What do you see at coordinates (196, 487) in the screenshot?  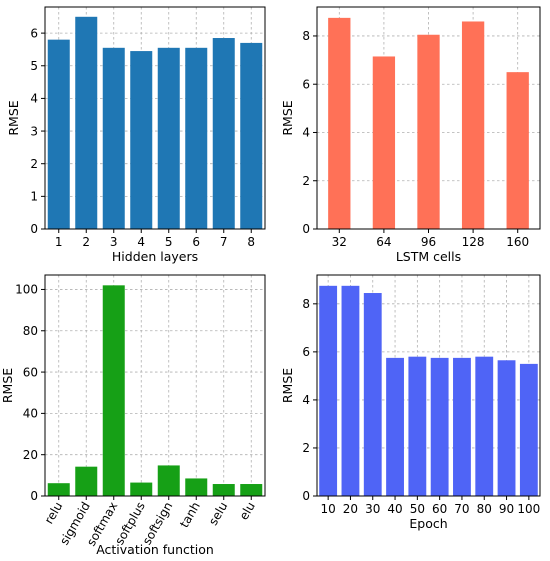 I see `activation-function-bar-tanh` at bounding box center [196, 487].